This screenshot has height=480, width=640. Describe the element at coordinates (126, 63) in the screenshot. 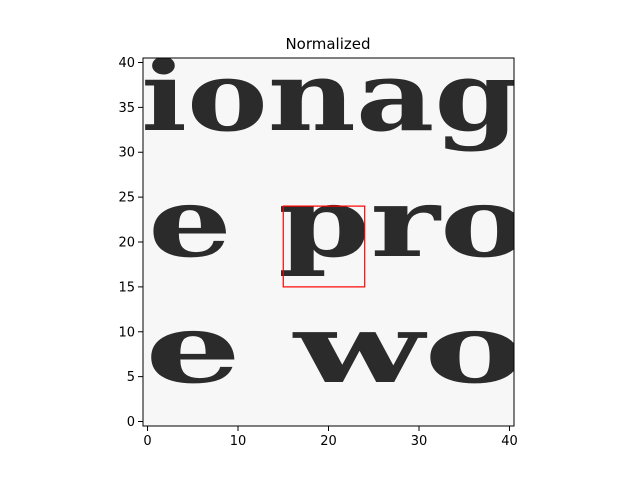

I see `y-tick-label: 40` at that location.